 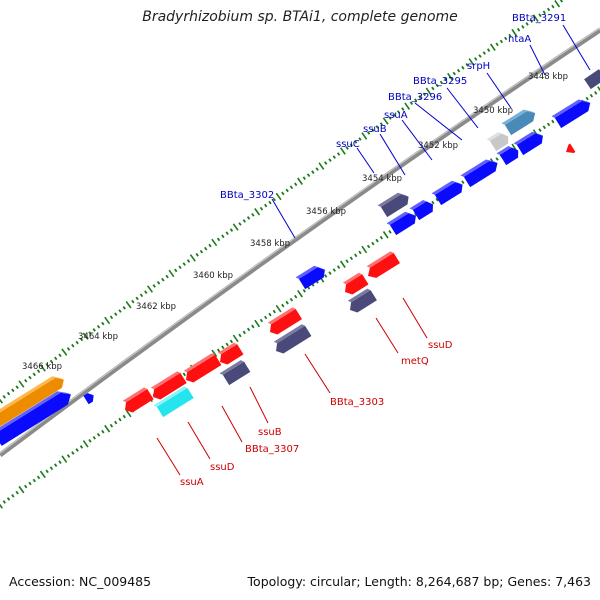 I want to click on gene-arrow-ssuD-cyan, so click(x=173, y=401).